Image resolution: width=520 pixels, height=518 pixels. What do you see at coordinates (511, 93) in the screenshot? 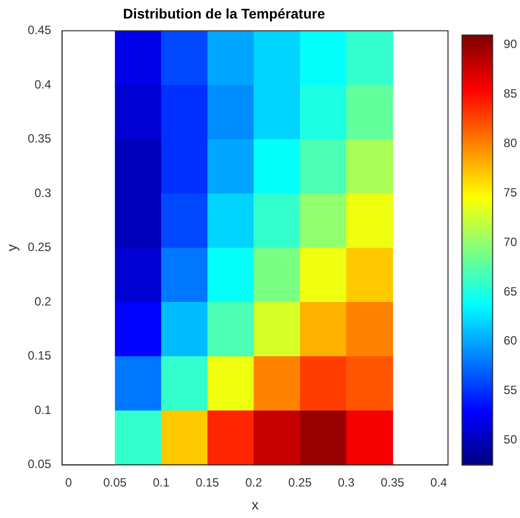
I see `color-bar-label: 85` at bounding box center [511, 93].